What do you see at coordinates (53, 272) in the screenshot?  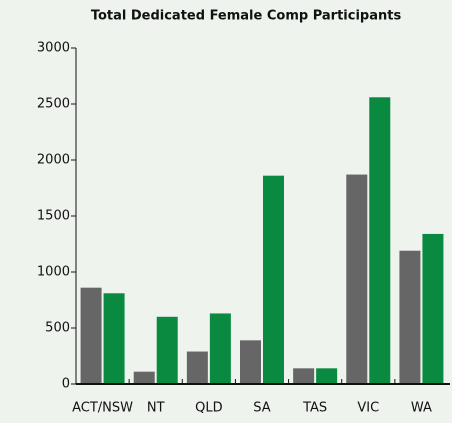 I see `y-tick-label: 1000` at bounding box center [53, 272].